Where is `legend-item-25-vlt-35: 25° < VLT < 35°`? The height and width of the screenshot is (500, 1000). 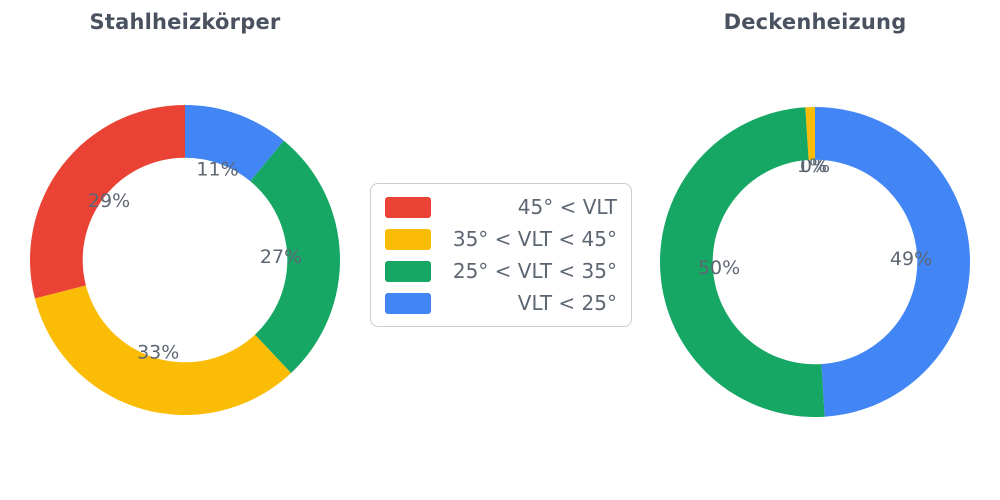 legend-item-25-vlt-35: 25° < VLT < 35° is located at coordinates (501, 271).